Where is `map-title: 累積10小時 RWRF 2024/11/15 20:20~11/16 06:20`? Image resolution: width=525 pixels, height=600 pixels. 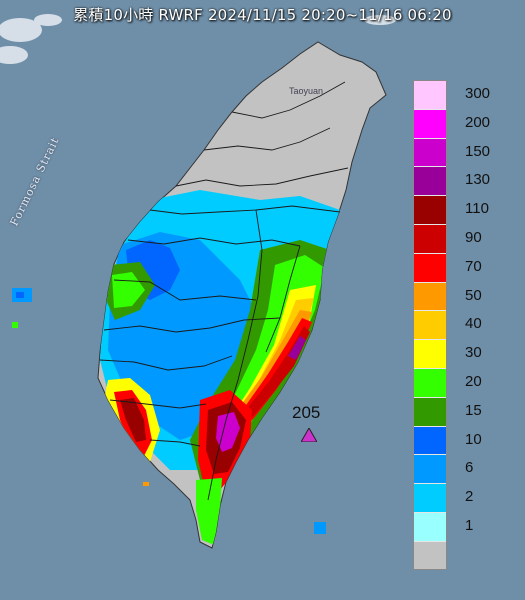 map-title: 累積10小時 RWRF 2024/11/15 20:20~11/16 06:20 is located at coordinates (262, 15).